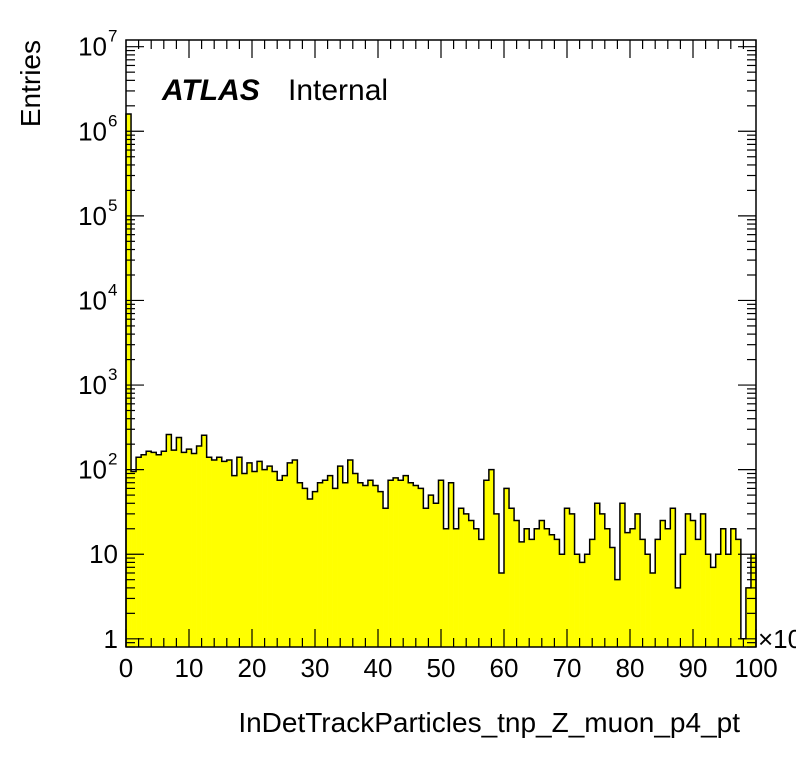 Image resolution: width=796 pixels, height=772 pixels. What do you see at coordinates (112, 459) in the screenshot?
I see `y-tick-exponent: 2` at bounding box center [112, 459].